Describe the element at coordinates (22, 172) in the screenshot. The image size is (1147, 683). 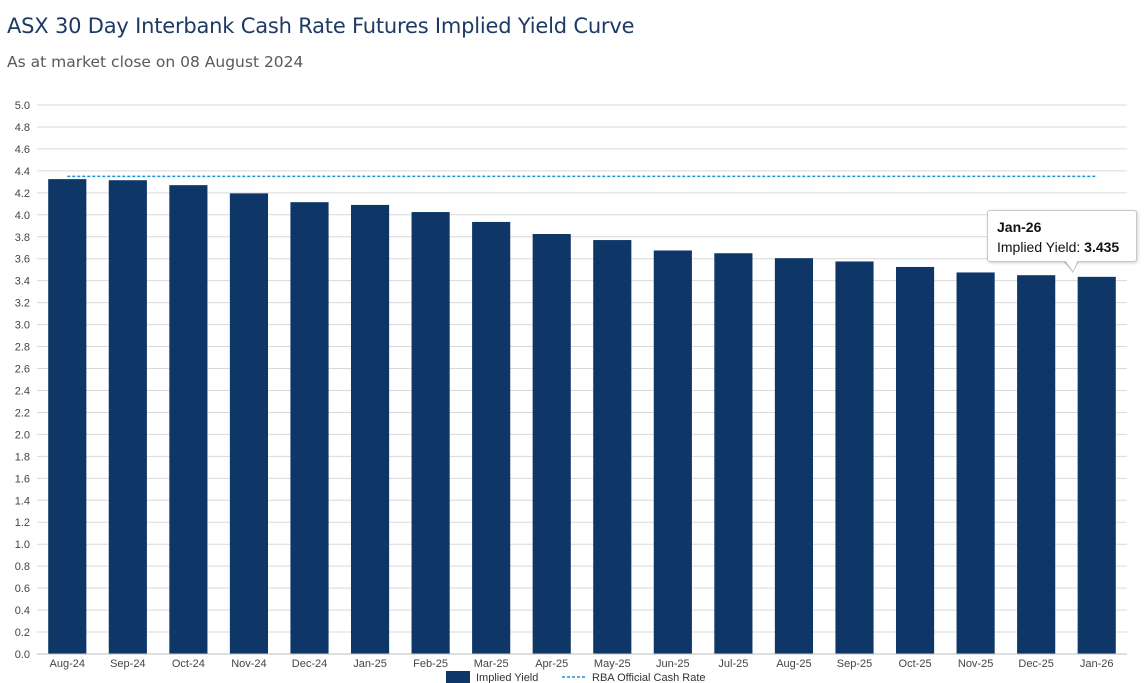
I see `y-tick-label: 4.4` at that location.